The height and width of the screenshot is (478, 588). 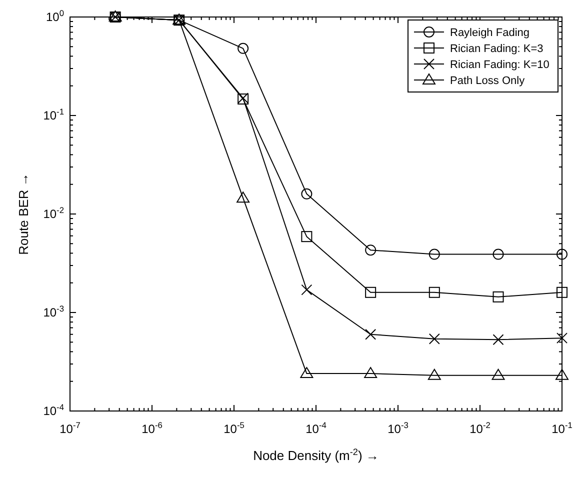 I want to click on x-axis-title: Node Density (m$^{-2}$) →, so click(x=316, y=455).